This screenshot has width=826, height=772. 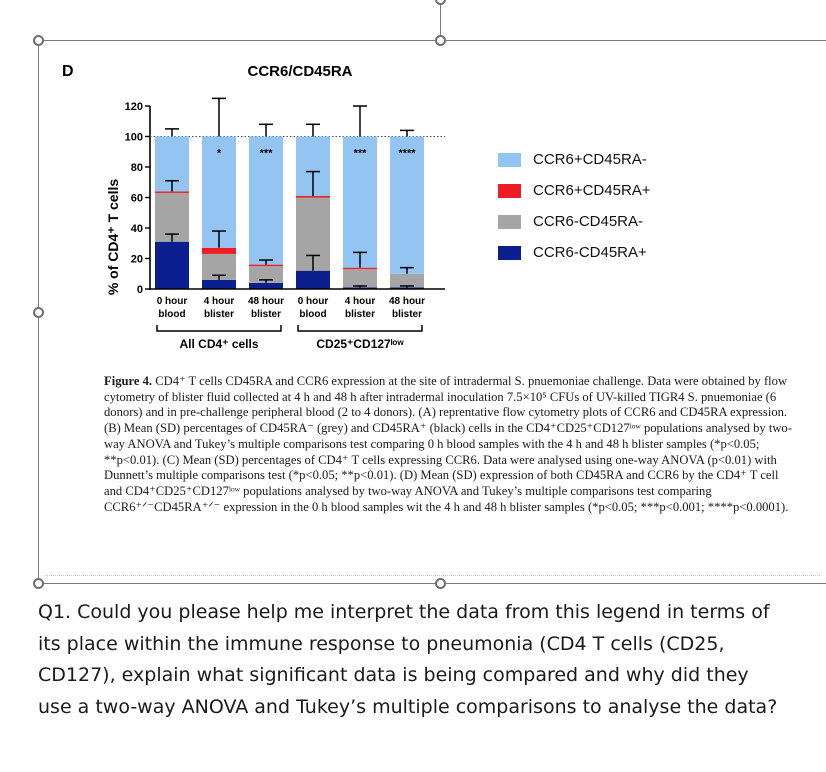 I want to click on legend-label: CCR6-CD45RA+, so click(x=590, y=252).